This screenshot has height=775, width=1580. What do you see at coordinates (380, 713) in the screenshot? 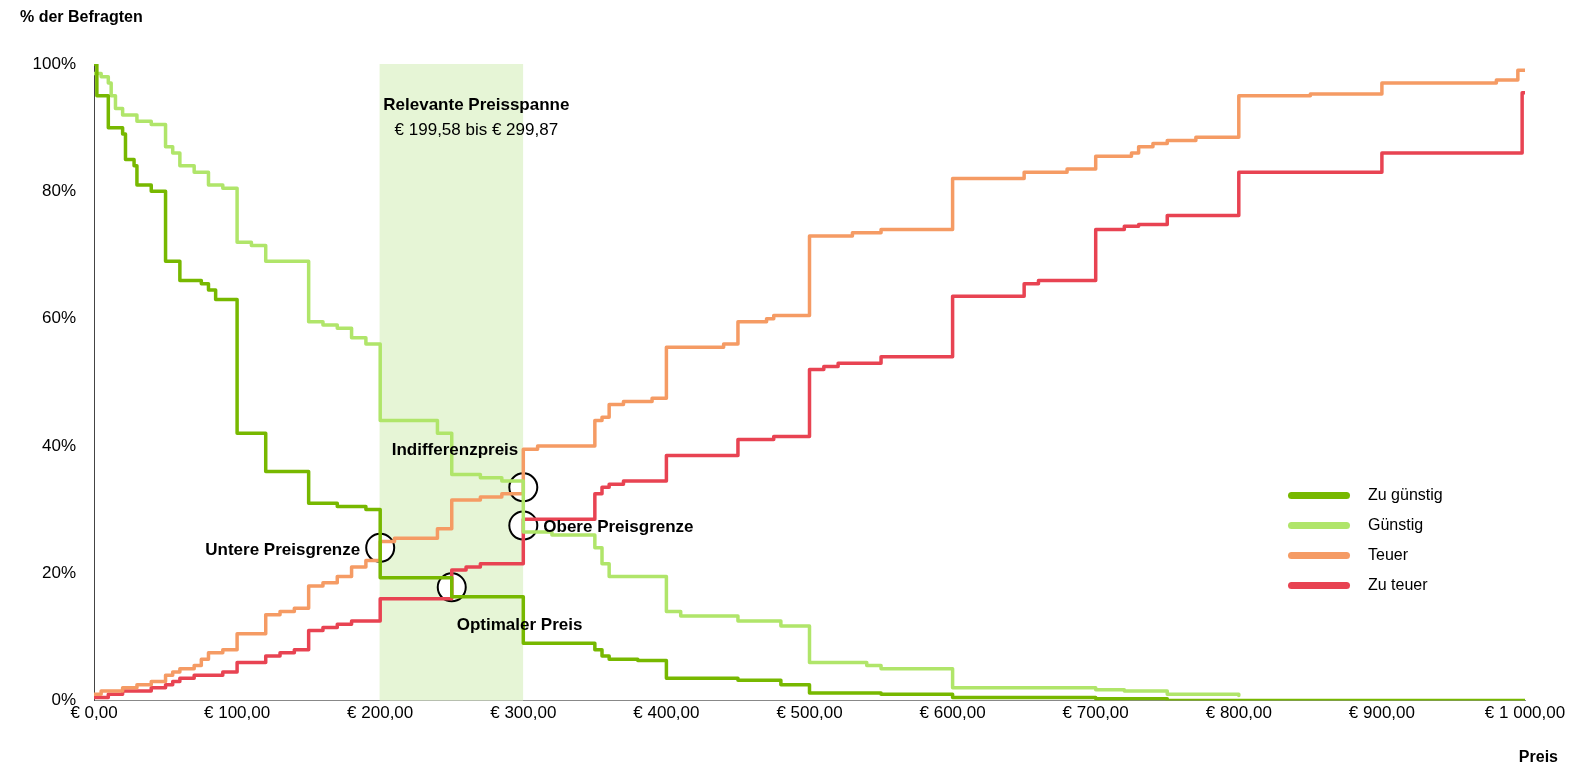
I see `x-tick-label: € 200,00` at bounding box center [380, 713].